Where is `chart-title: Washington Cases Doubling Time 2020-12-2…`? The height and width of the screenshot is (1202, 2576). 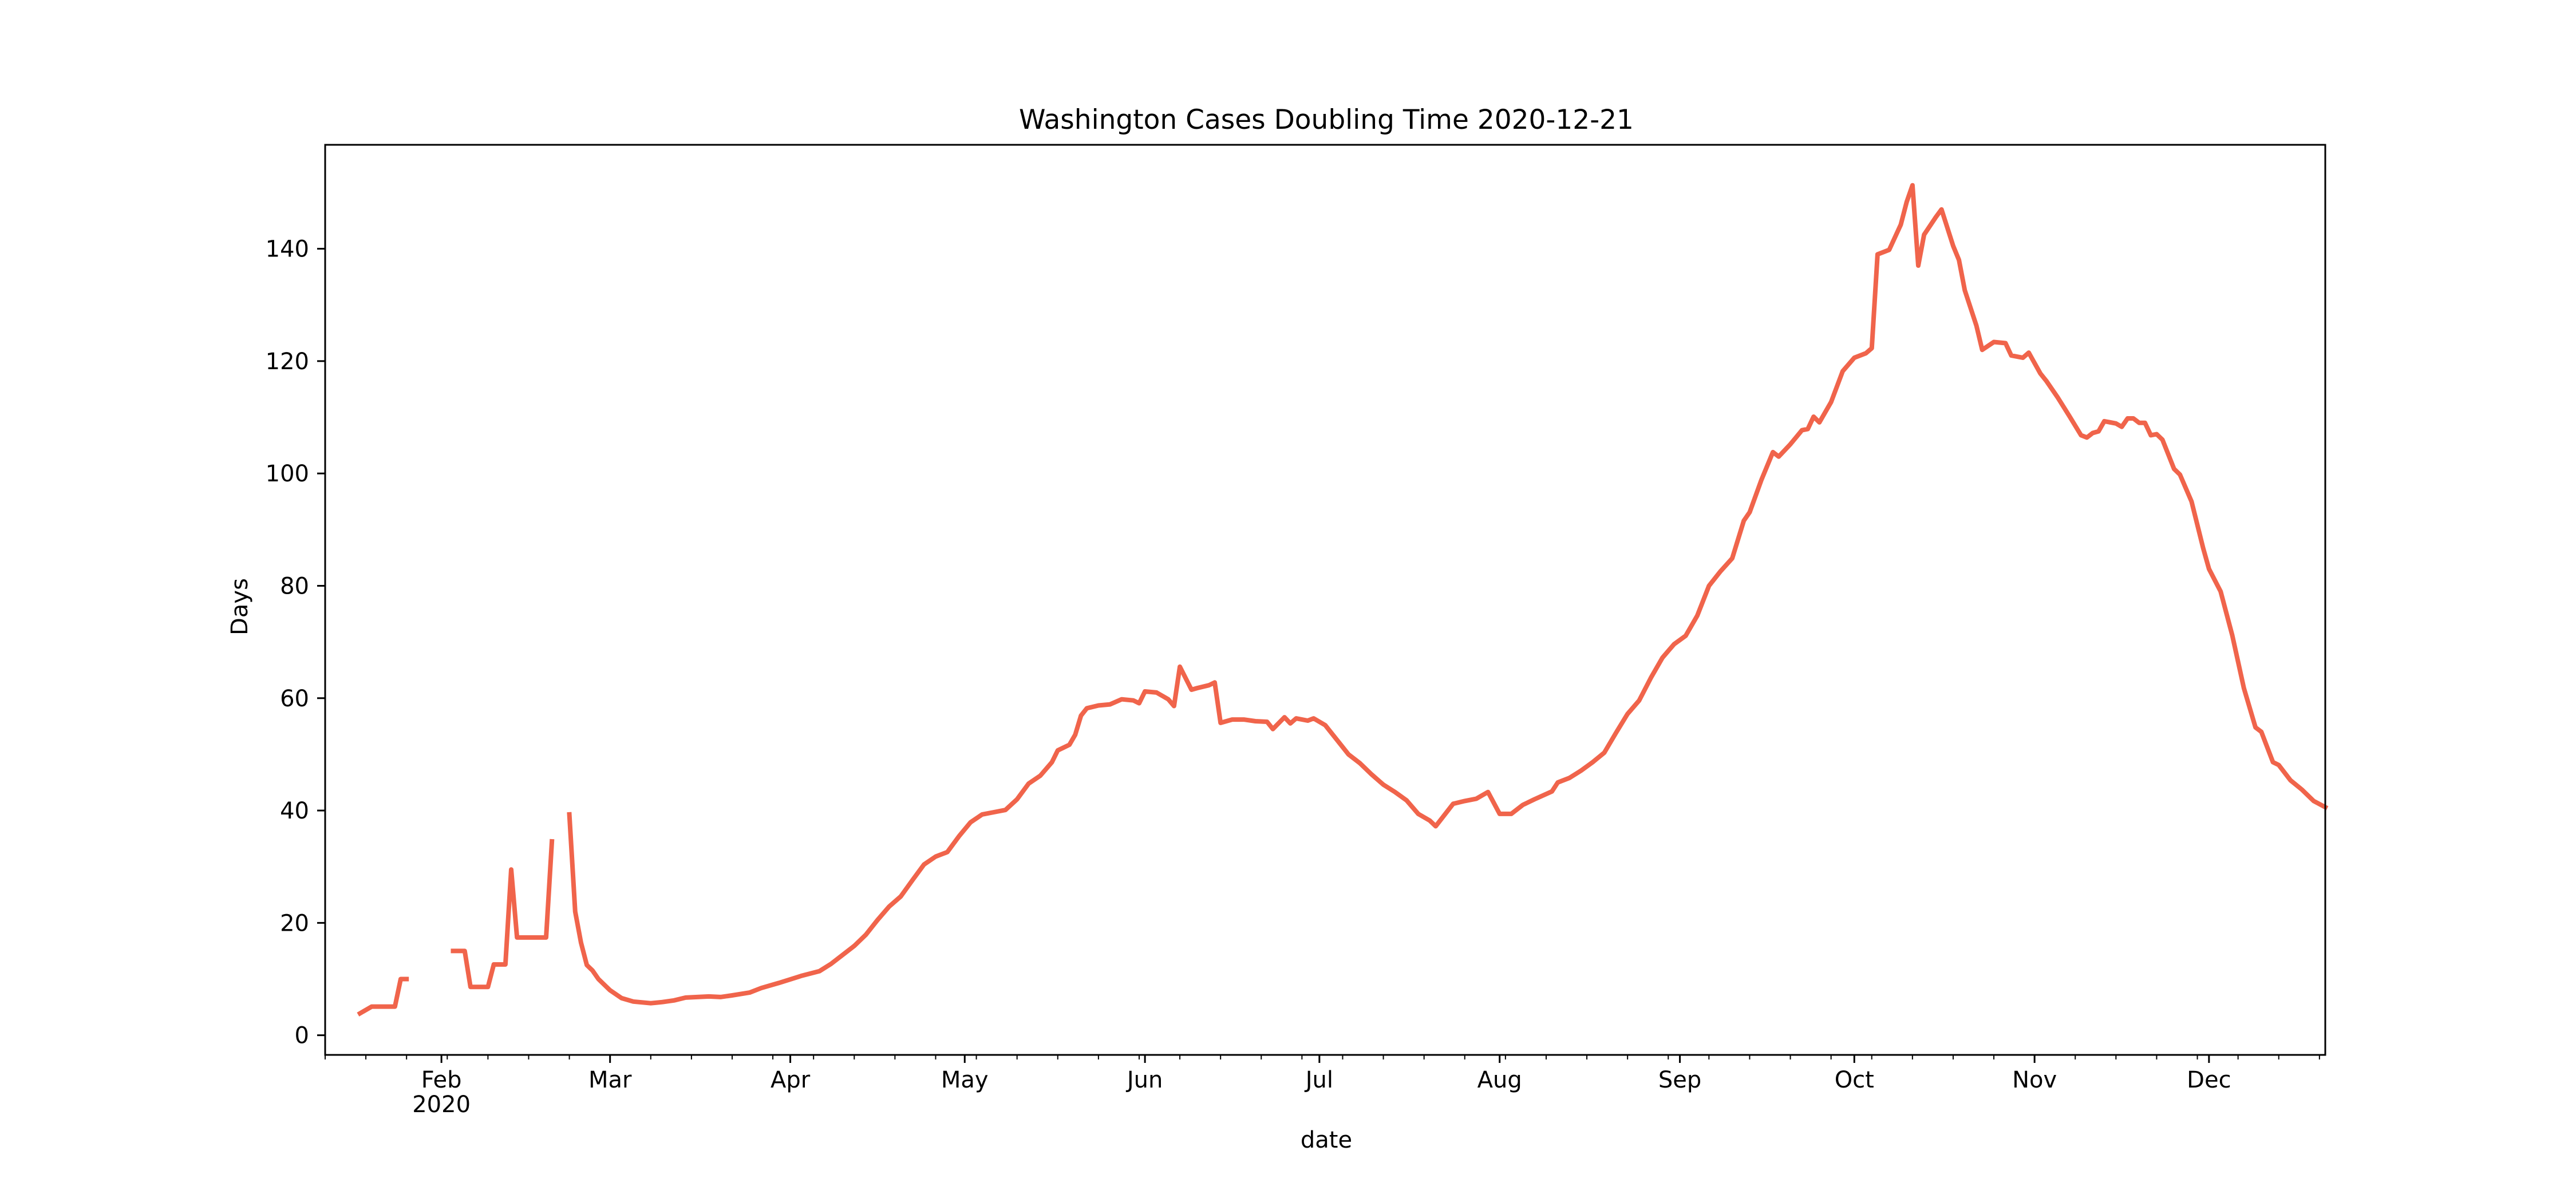 chart-title: Washington Cases Doubling Time 2020-12-2… is located at coordinates (1326, 120).